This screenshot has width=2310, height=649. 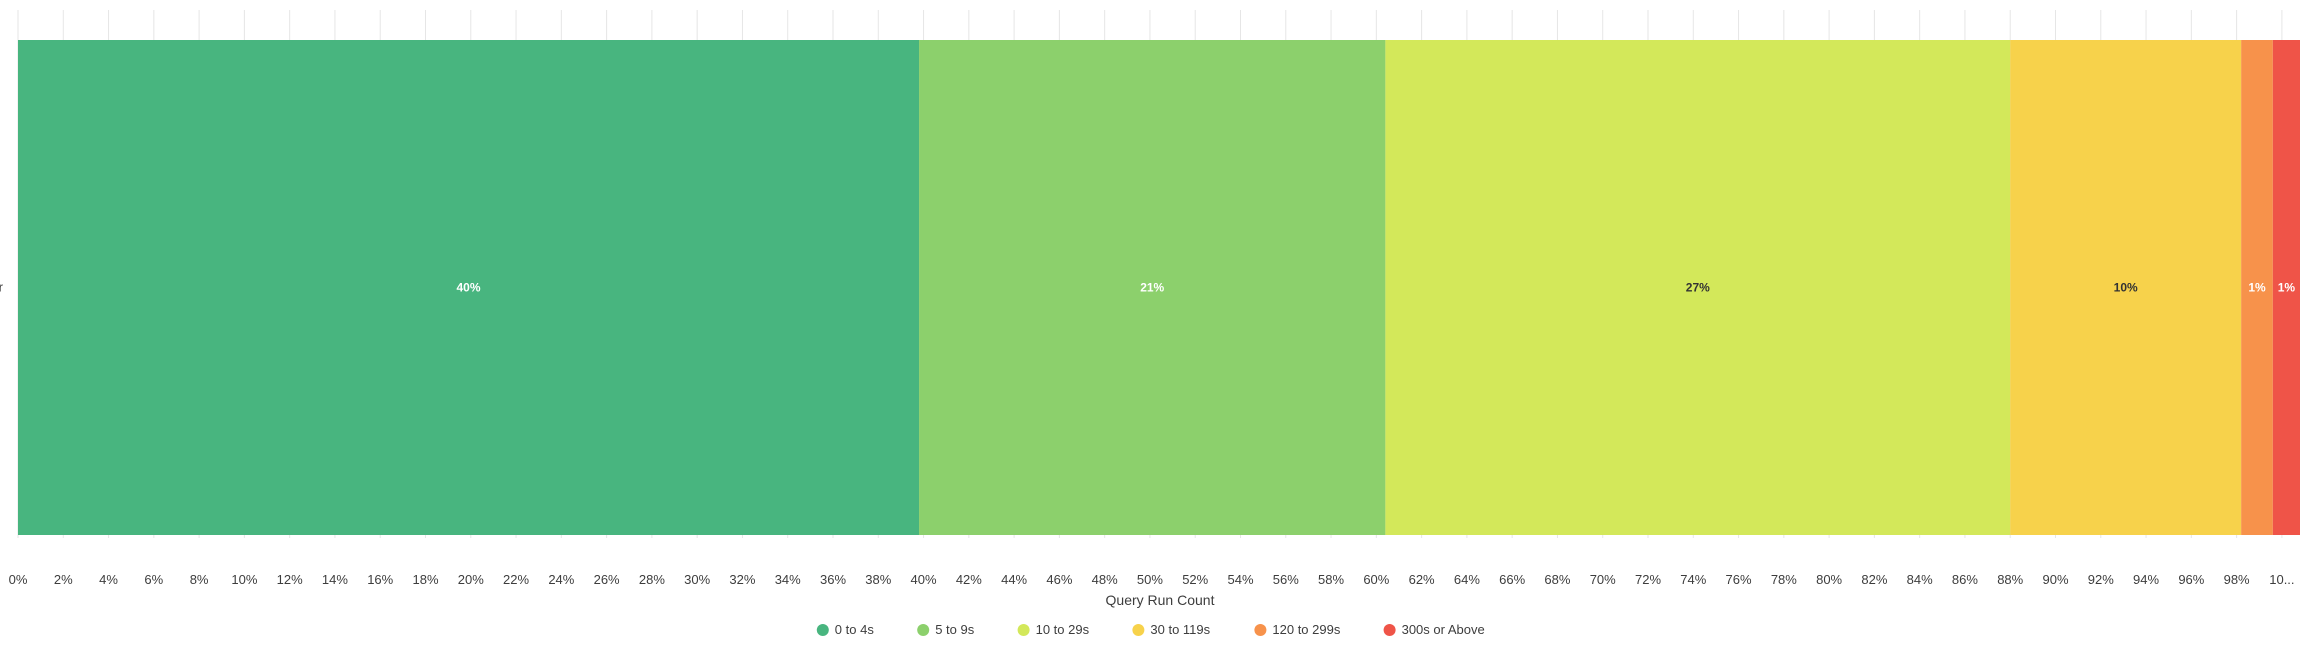 I want to click on x-tick-label: 52%, so click(x=1195, y=579).